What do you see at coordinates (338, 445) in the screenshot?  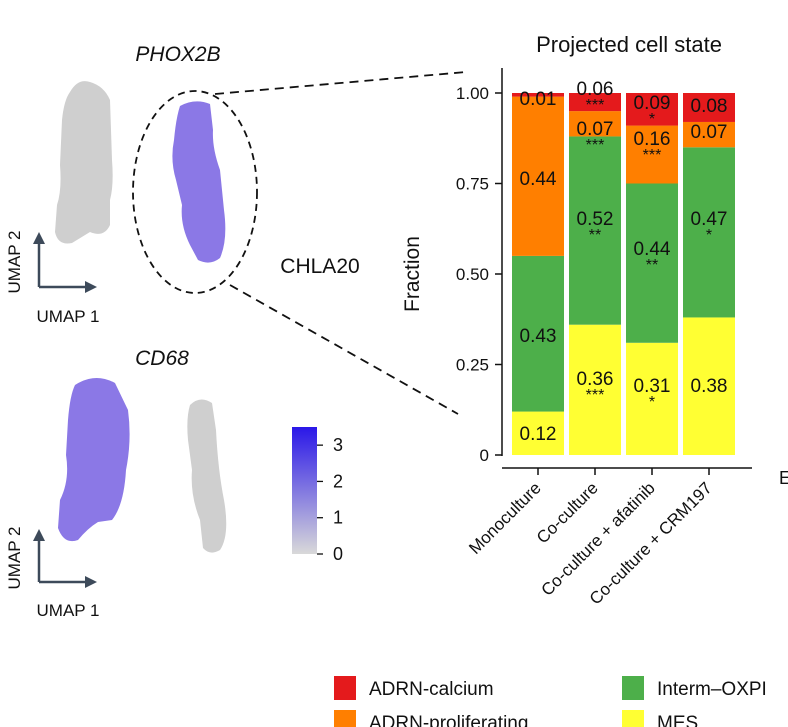 I see `colorbar-tick-label: 3` at bounding box center [338, 445].